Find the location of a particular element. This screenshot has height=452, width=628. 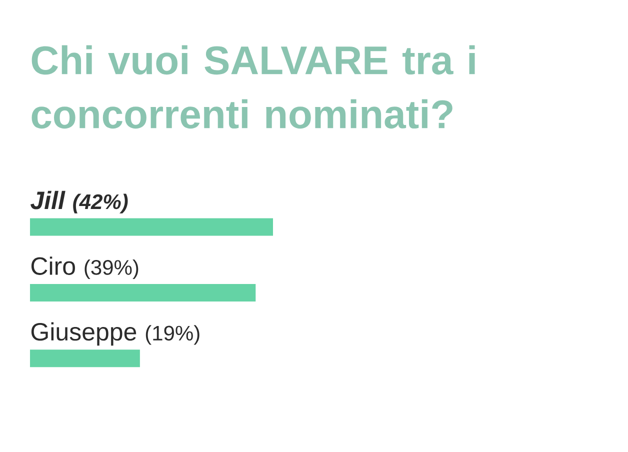

y-tick-label: Jill is located at coordinates (48, 200).